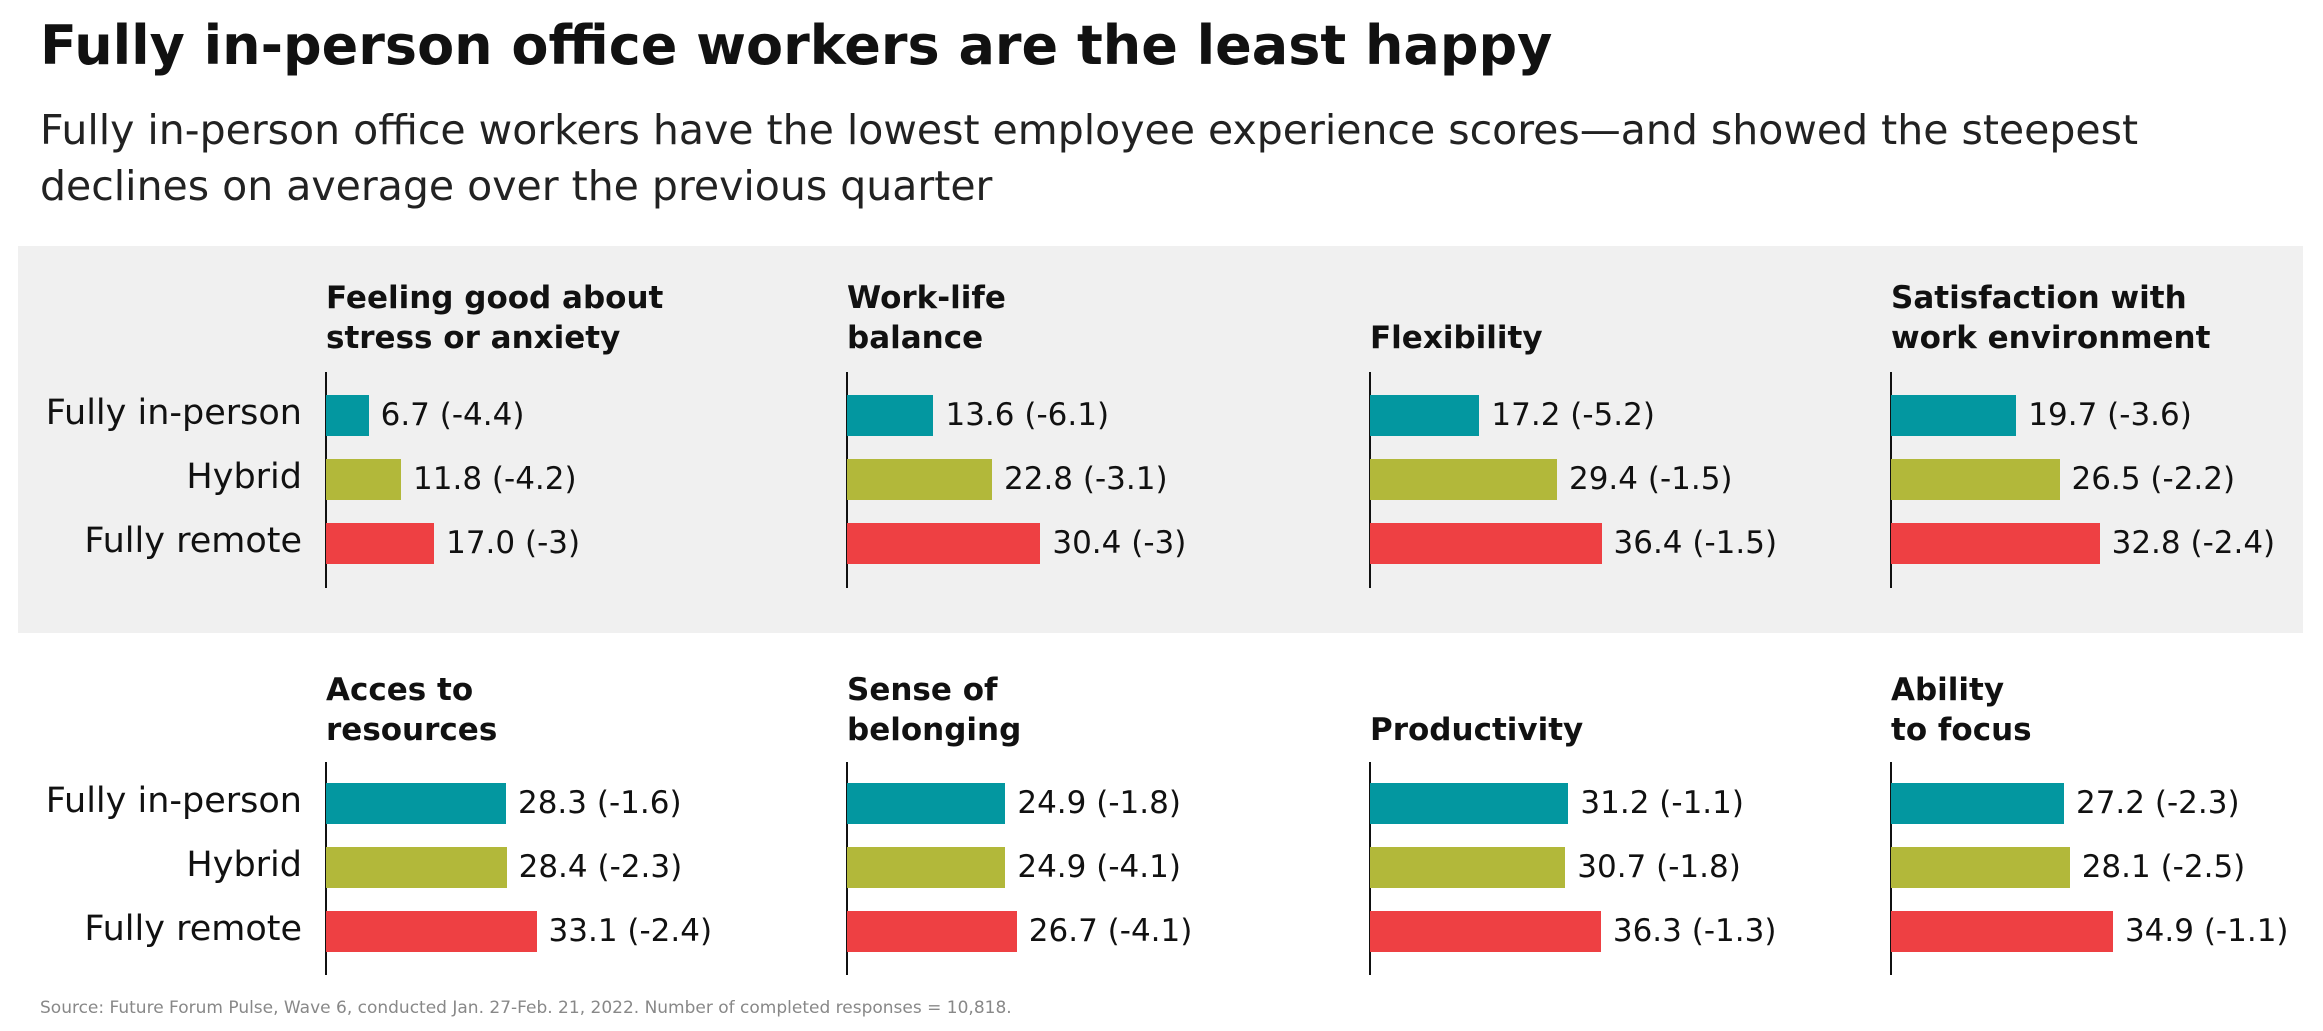 This screenshot has width=2323, height=1031. Describe the element at coordinates (2153, 479) in the screenshot. I see `value-label: 26.5 (-2.2)` at that location.